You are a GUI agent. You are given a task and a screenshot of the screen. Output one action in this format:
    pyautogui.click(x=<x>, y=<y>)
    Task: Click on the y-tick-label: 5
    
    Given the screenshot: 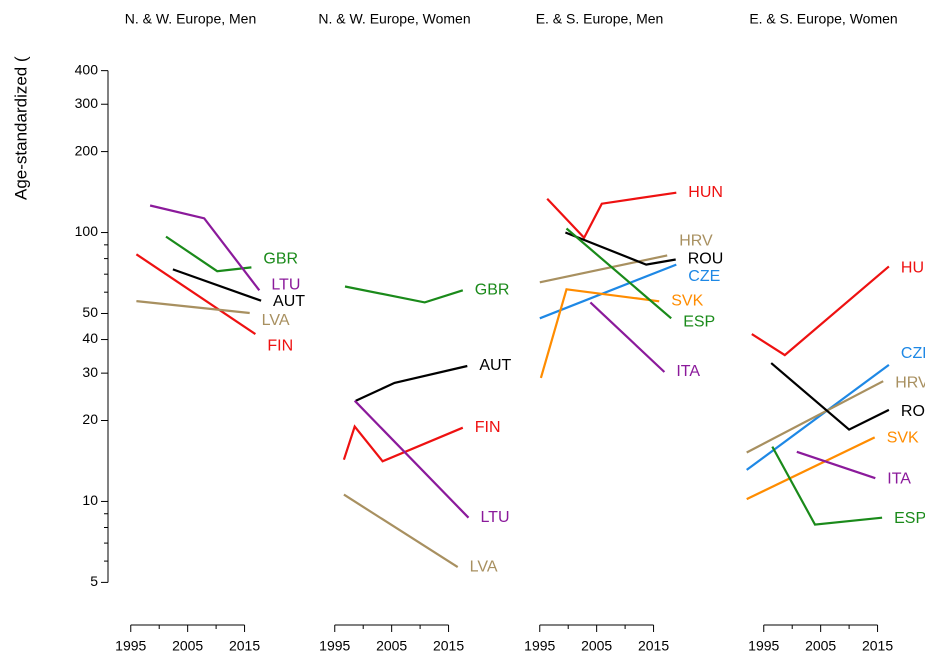 What is the action you would take?
    pyautogui.click(x=94, y=581)
    